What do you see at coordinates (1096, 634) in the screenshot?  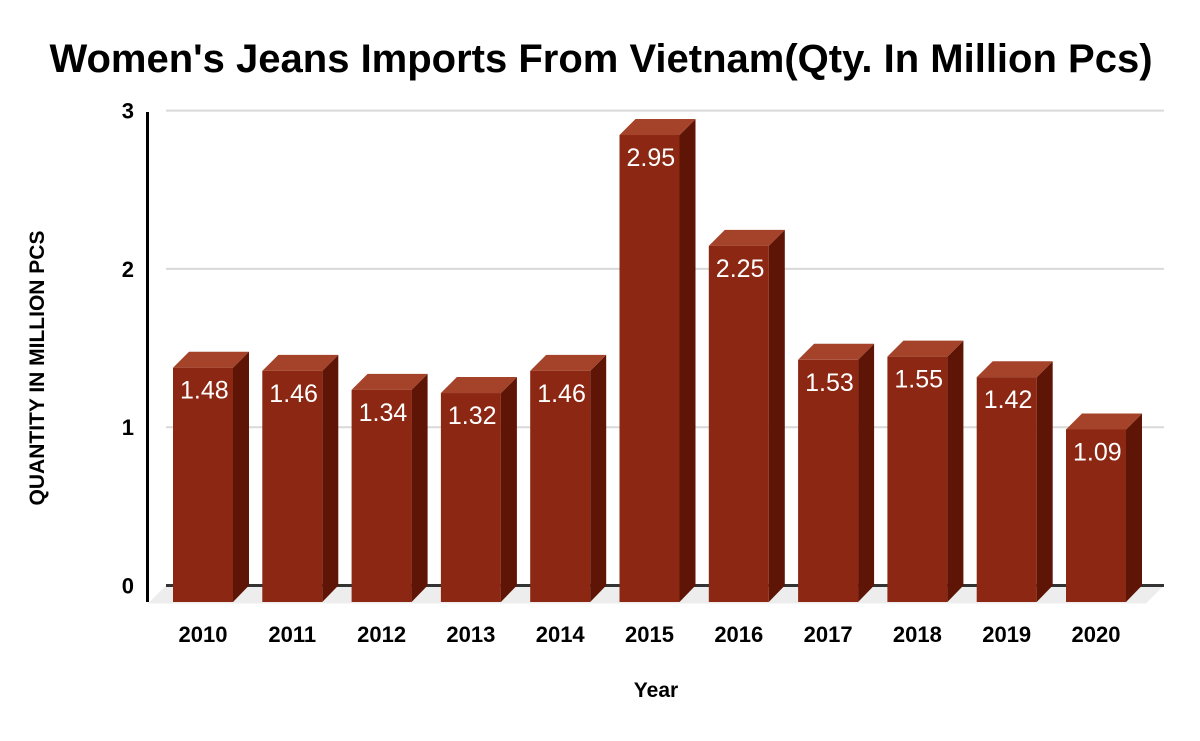 I see `x-axis-label-2020: 2020` at bounding box center [1096, 634].